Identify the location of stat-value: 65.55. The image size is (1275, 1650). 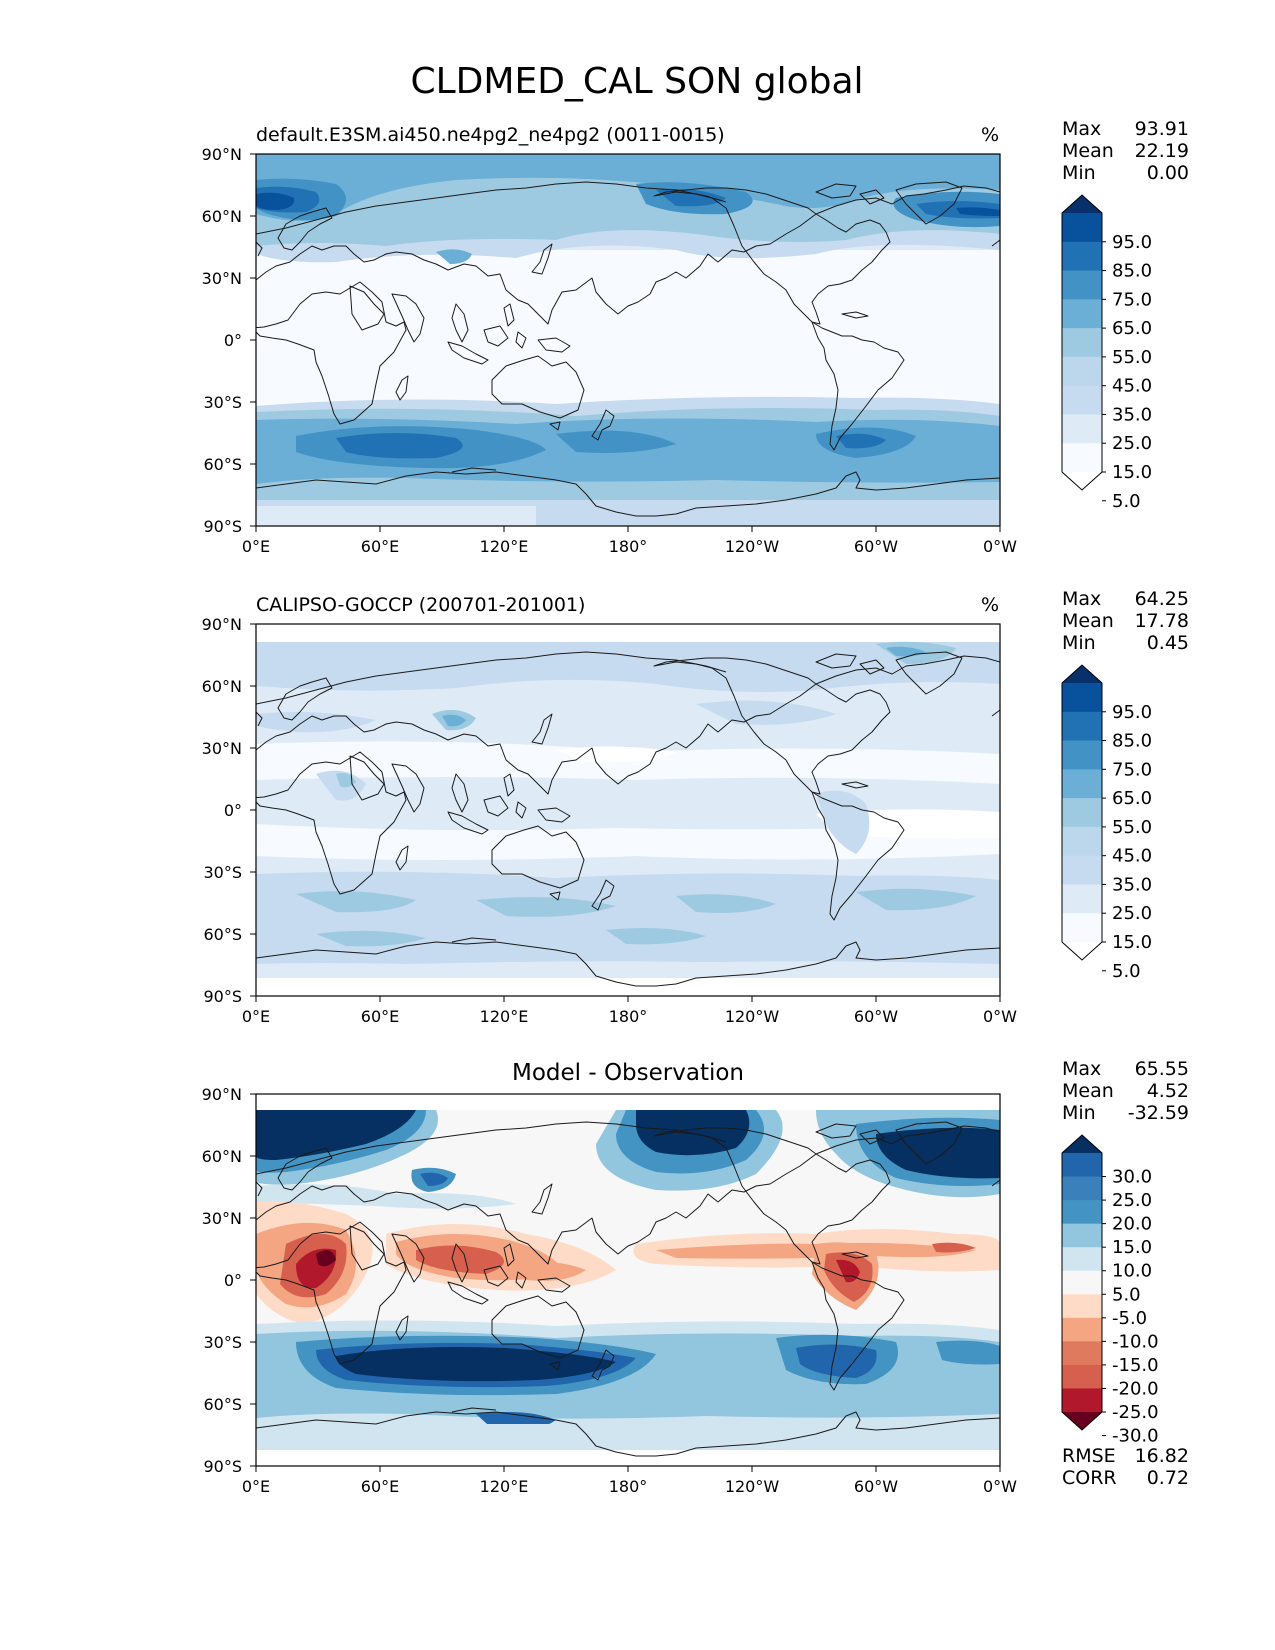
(1162, 1069).